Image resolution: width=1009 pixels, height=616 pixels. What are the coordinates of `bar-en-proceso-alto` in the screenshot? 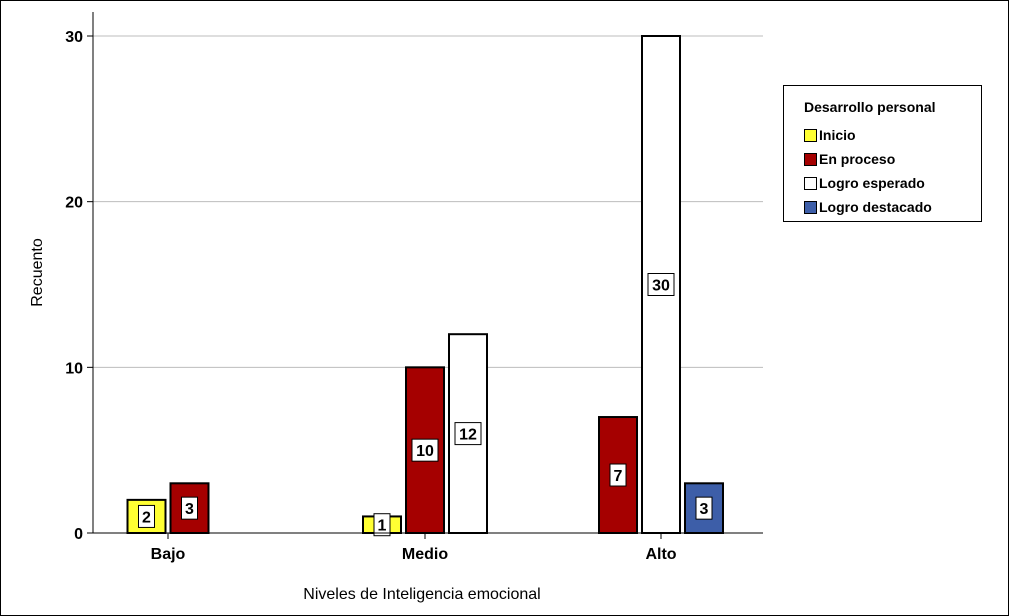 It's located at (618, 475).